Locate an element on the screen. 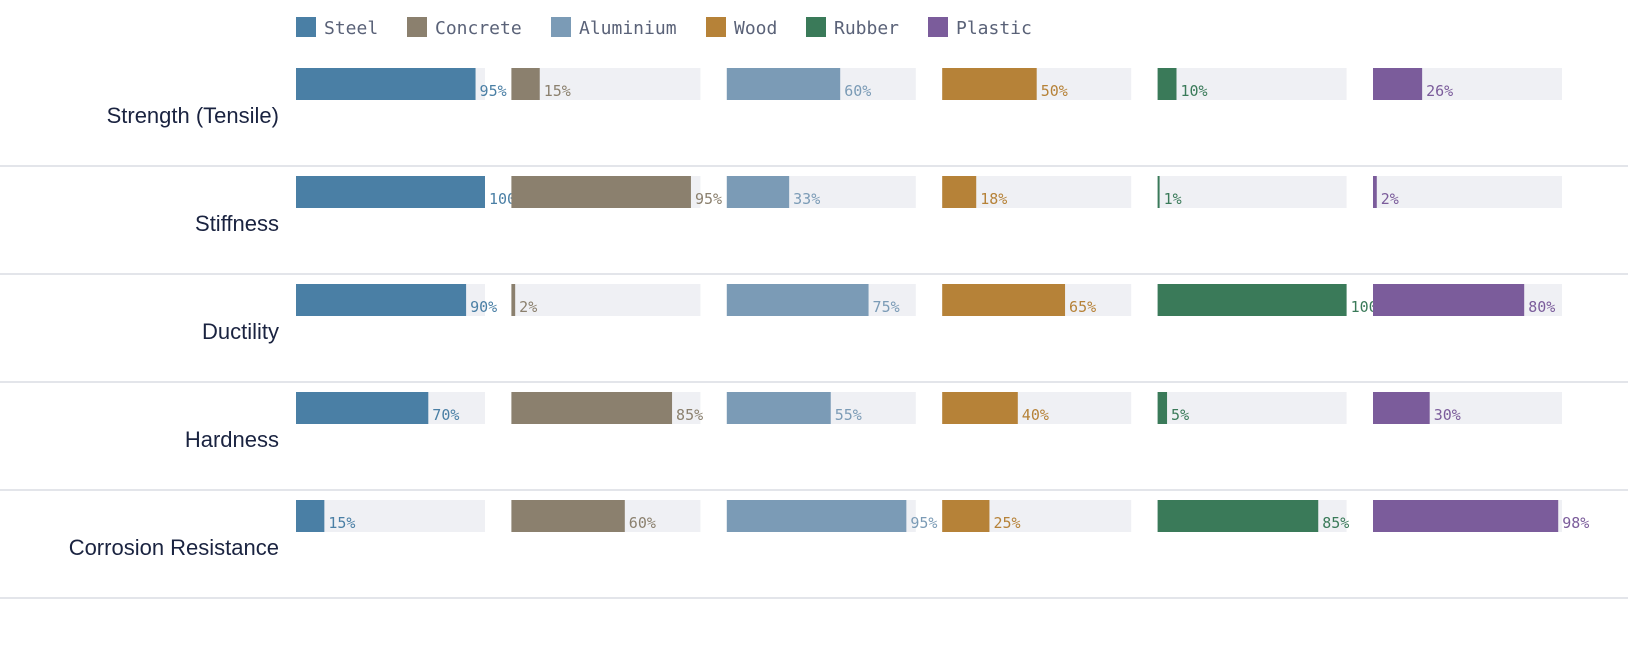 The image size is (1628, 645). bar-value-label: 5% is located at coordinates (1180, 415).